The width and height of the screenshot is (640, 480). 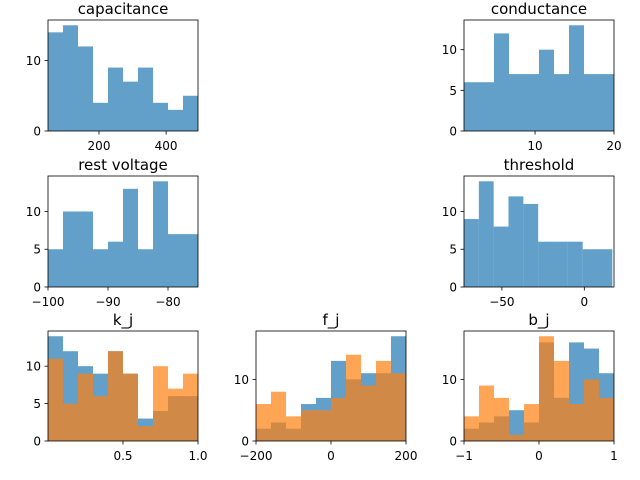 I want to click on x-tick-label: 1, so click(x=614, y=456).